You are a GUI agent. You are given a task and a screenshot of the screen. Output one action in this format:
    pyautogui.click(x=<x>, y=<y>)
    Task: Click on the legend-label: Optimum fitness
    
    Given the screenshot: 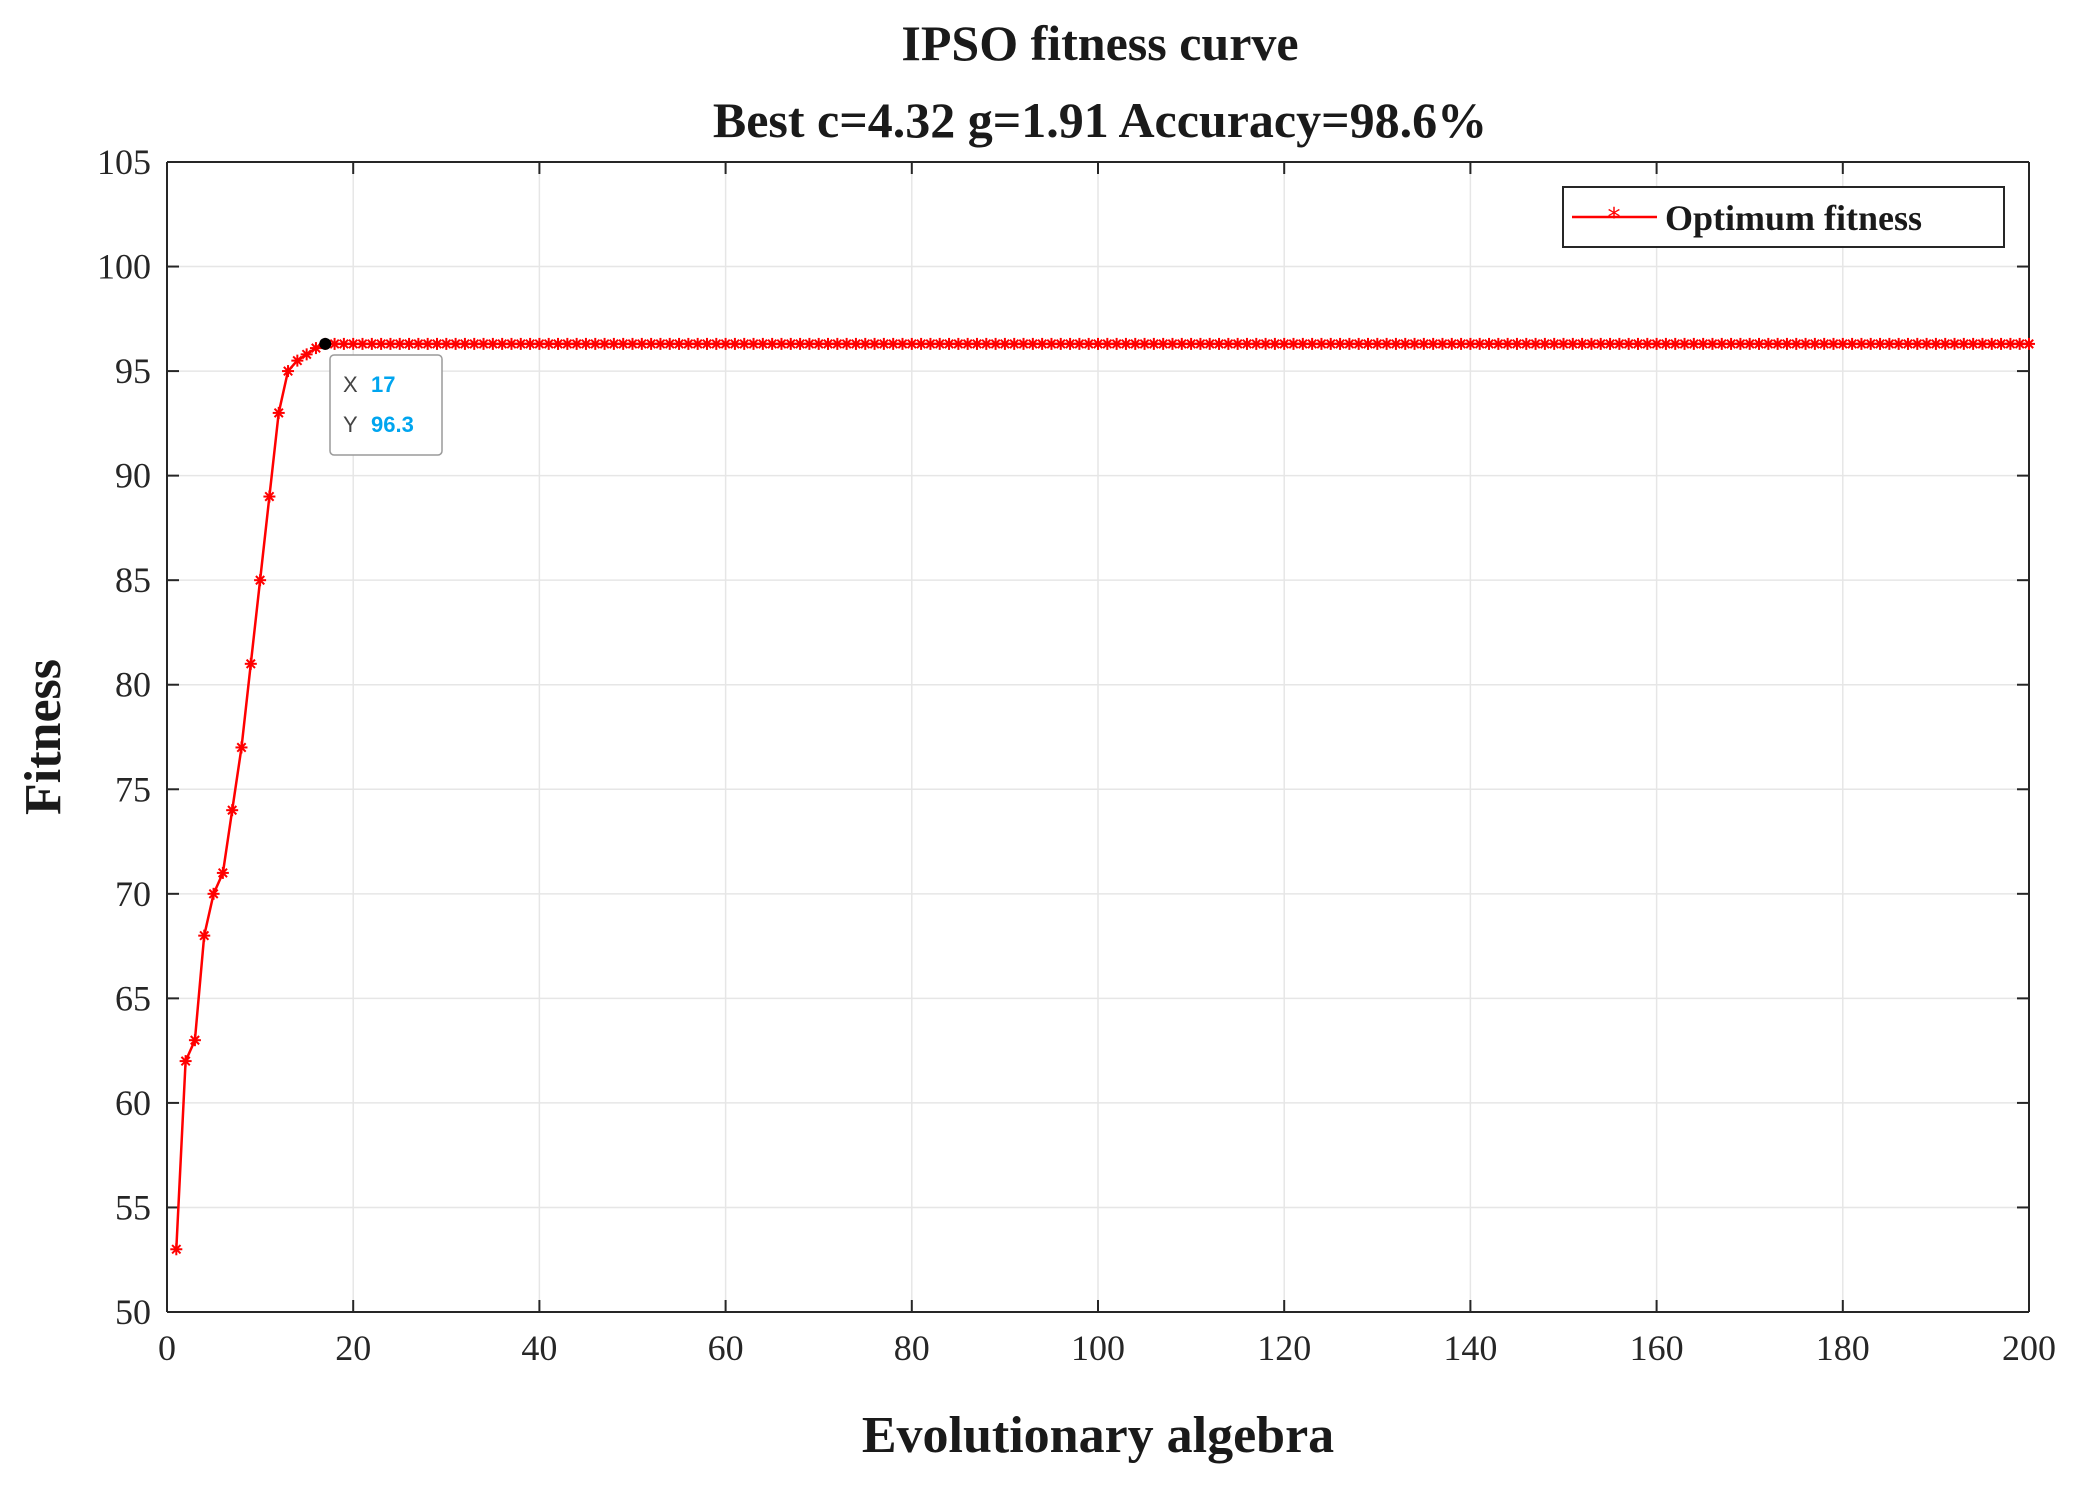 What is the action you would take?
    pyautogui.click(x=1793, y=218)
    